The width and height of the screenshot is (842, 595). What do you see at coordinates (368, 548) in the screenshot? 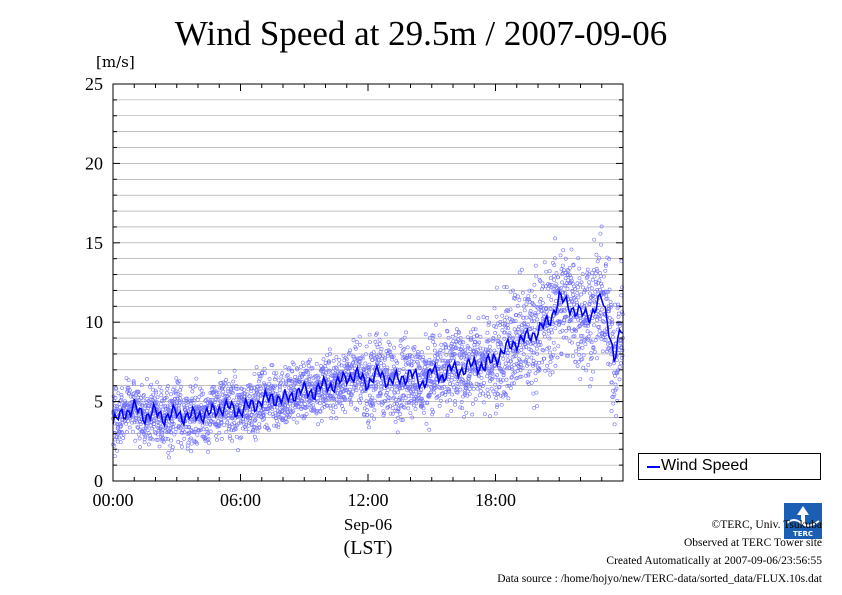
I see `x-axis-timezone-label: (LST)` at bounding box center [368, 548].